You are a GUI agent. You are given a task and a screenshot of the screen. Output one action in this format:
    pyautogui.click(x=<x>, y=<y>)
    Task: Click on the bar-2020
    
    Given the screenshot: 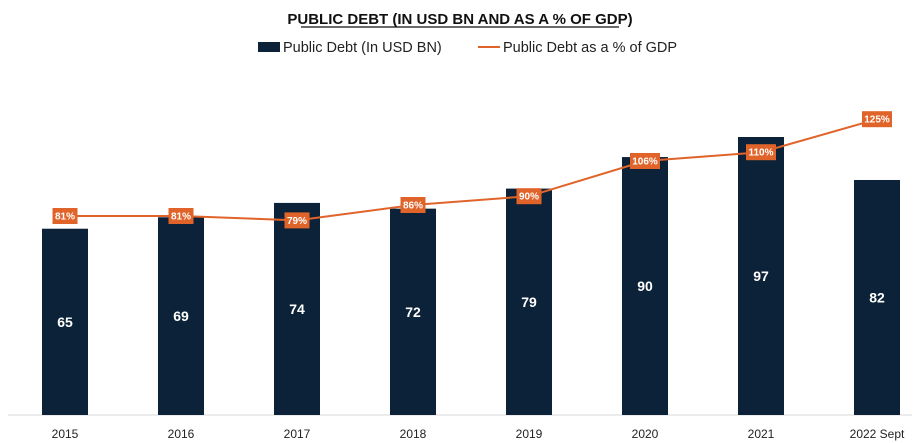 What is the action you would take?
    pyautogui.click(x=645, y=286)
    